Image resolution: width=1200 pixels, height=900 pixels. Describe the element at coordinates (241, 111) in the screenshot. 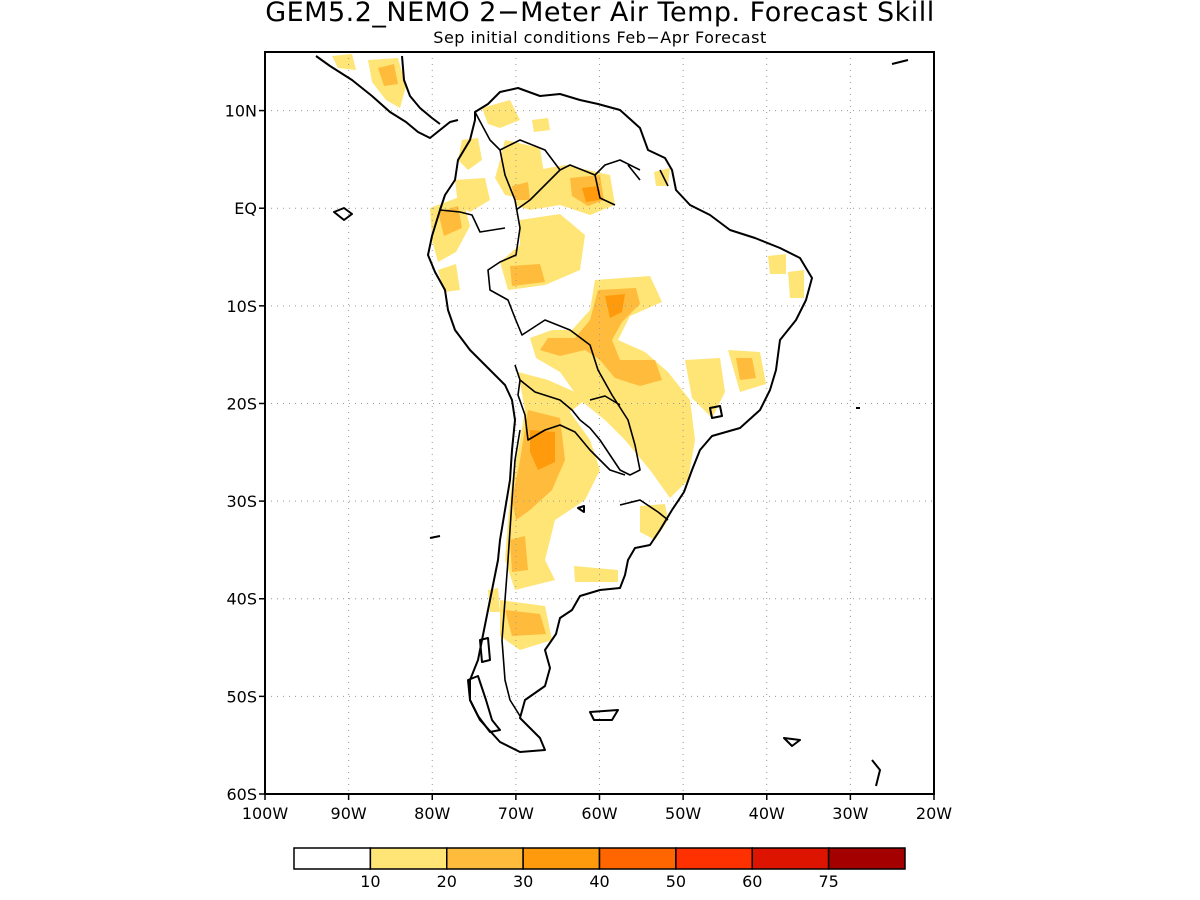

I see `lat-tick-label: 10N` at that location.